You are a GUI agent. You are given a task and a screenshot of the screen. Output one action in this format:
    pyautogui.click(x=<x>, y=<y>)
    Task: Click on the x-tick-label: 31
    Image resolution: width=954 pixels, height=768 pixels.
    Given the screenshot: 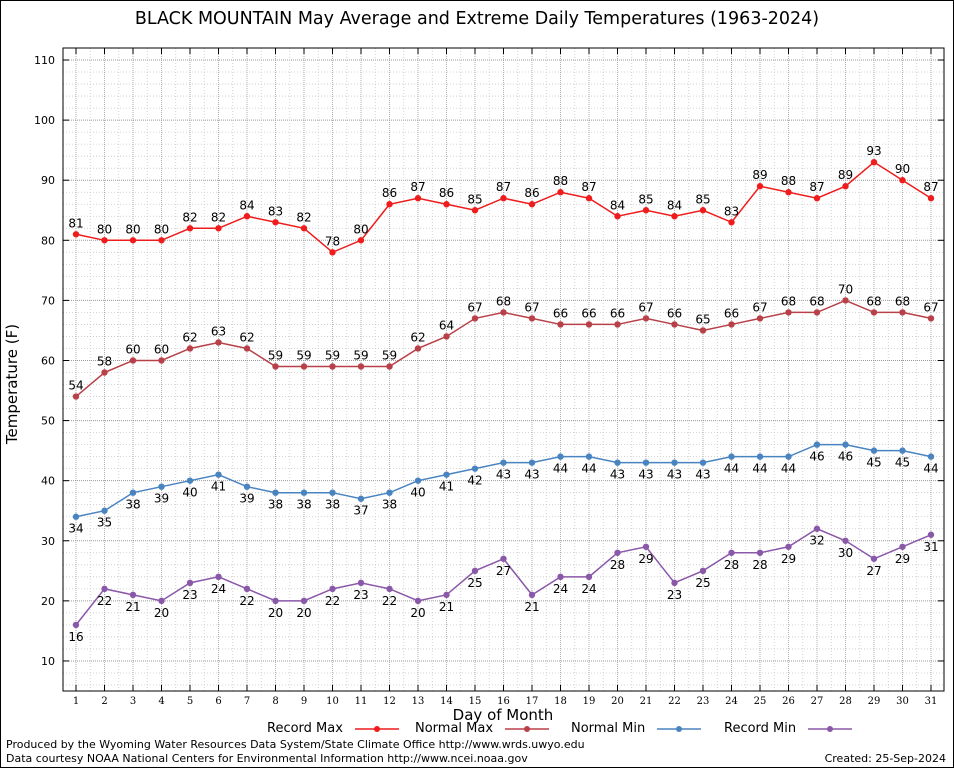 What is the action you would take?
    pyautogui.click(x=931, y=701)
    